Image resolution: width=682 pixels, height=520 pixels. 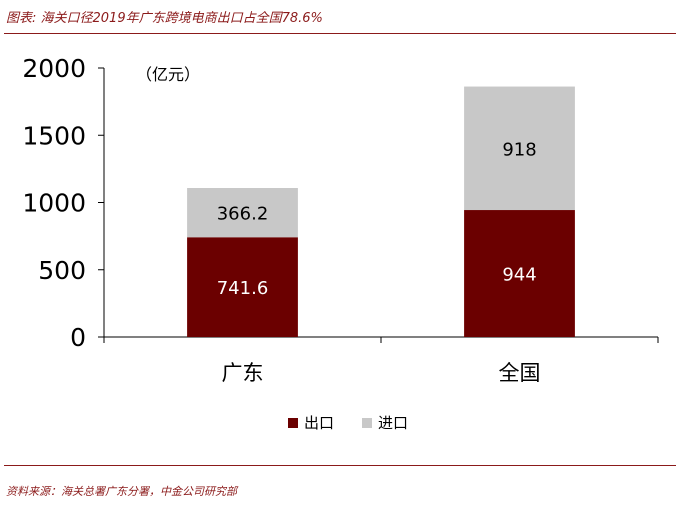 What do you see at coordinates (121, 491) in the screenshot?
I see `source-note: 资料来源：海关总署广东分署，中金公司研究部` at bounding box center [121, 491].